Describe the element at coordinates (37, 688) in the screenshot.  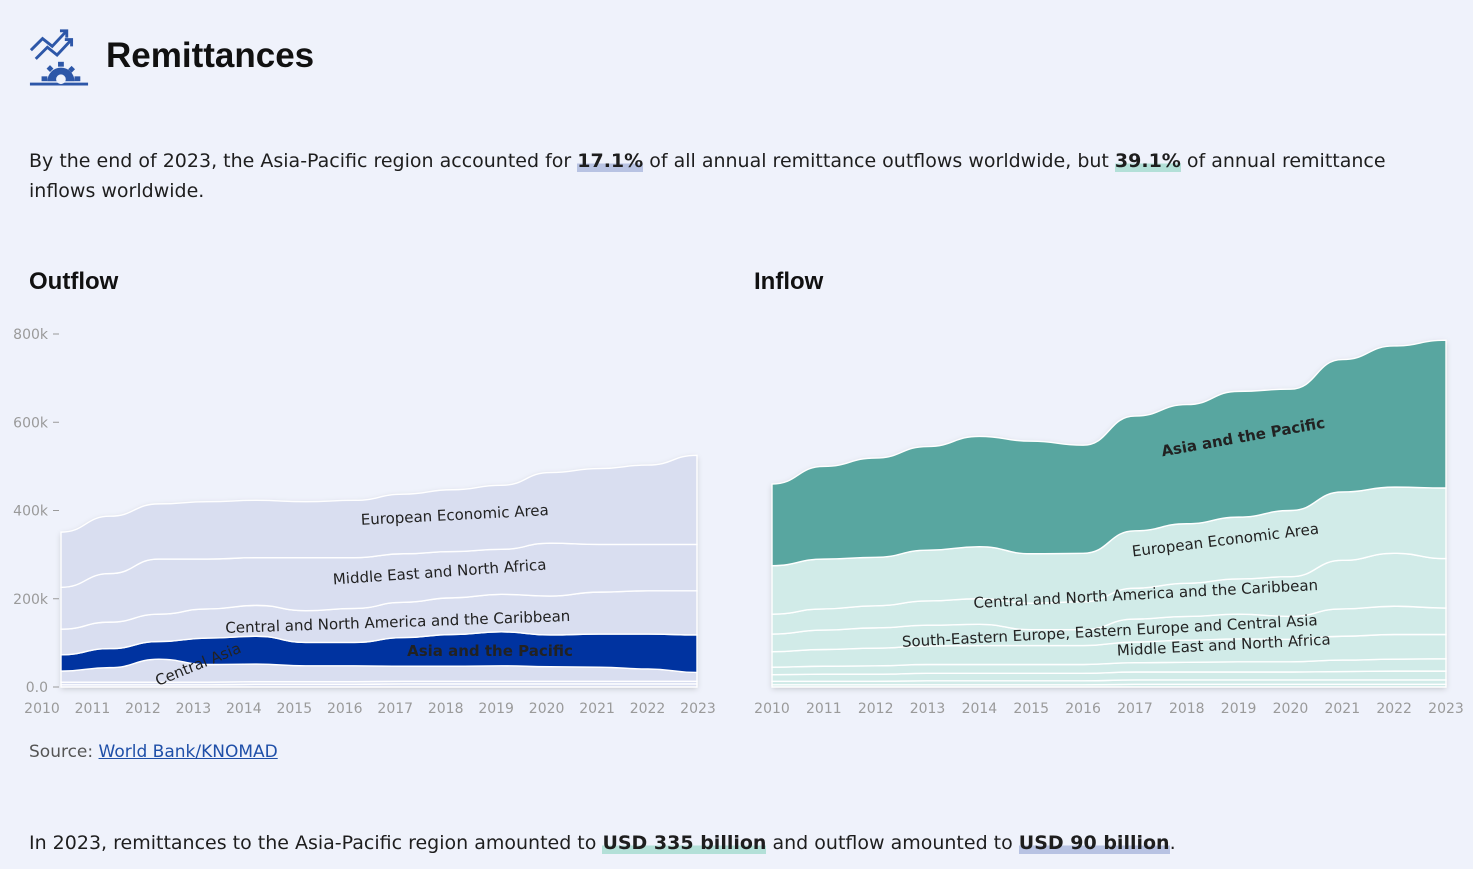
I see `y-tick-label: 0.0` at that location.